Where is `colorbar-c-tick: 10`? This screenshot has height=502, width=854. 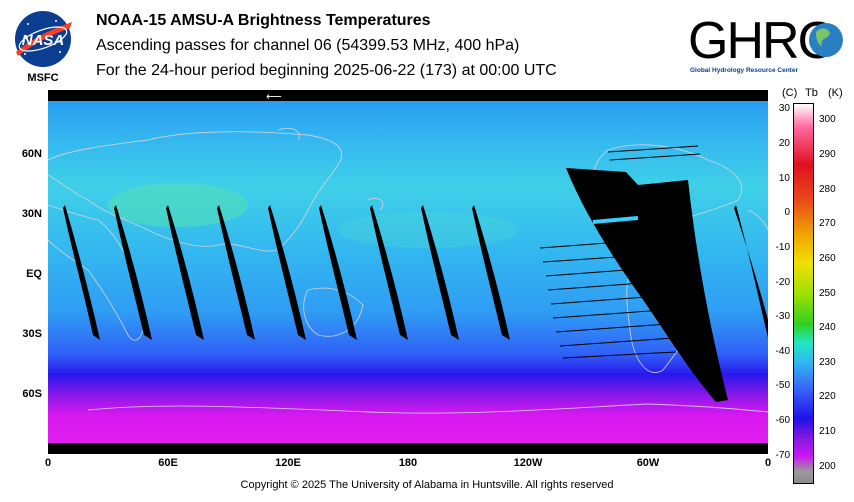
colorbar-c-tick: 10 is located at coordinates (784, 178).